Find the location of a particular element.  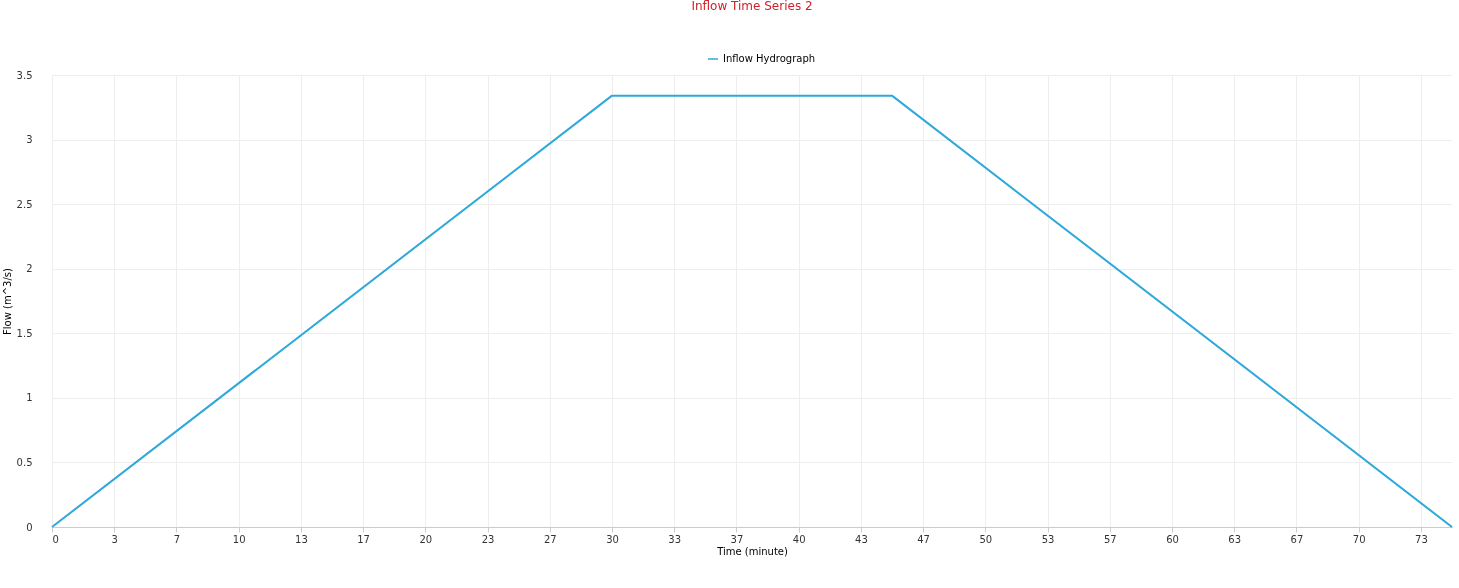

x-tick-label: 43 is located at coordinates (861, 539).